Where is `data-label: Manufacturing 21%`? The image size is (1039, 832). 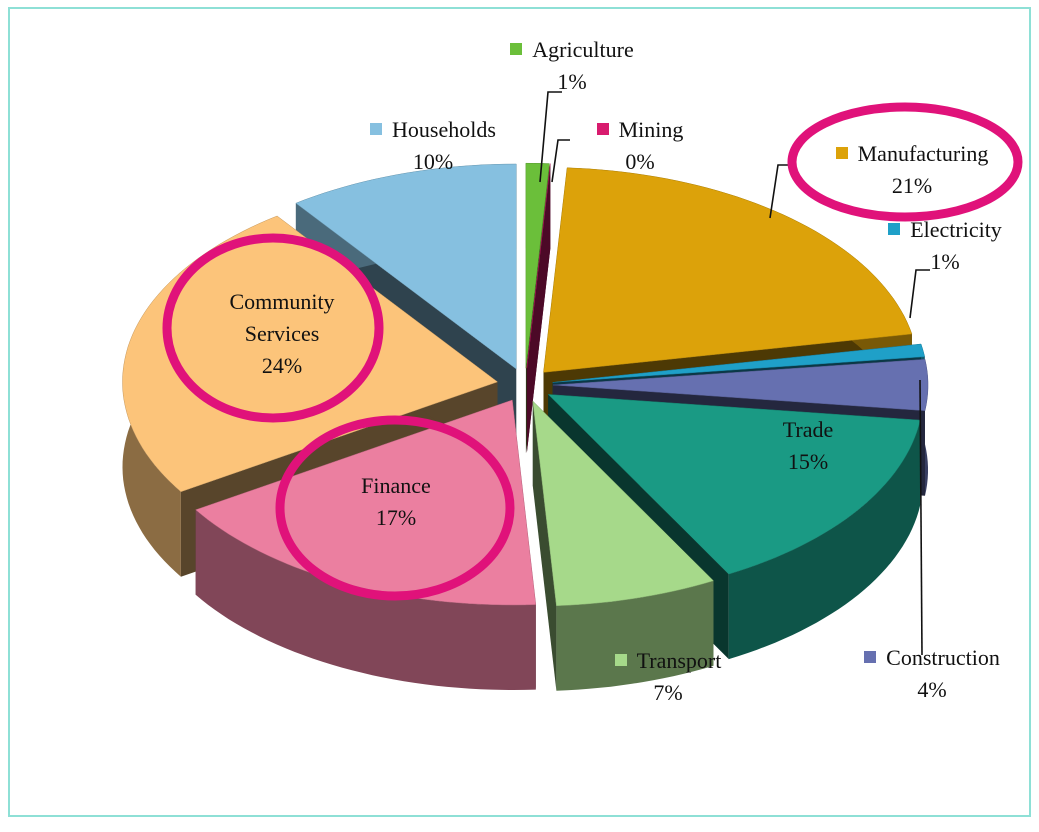 data-label: Manufacturing 21% is located at coordinates (912, 170).